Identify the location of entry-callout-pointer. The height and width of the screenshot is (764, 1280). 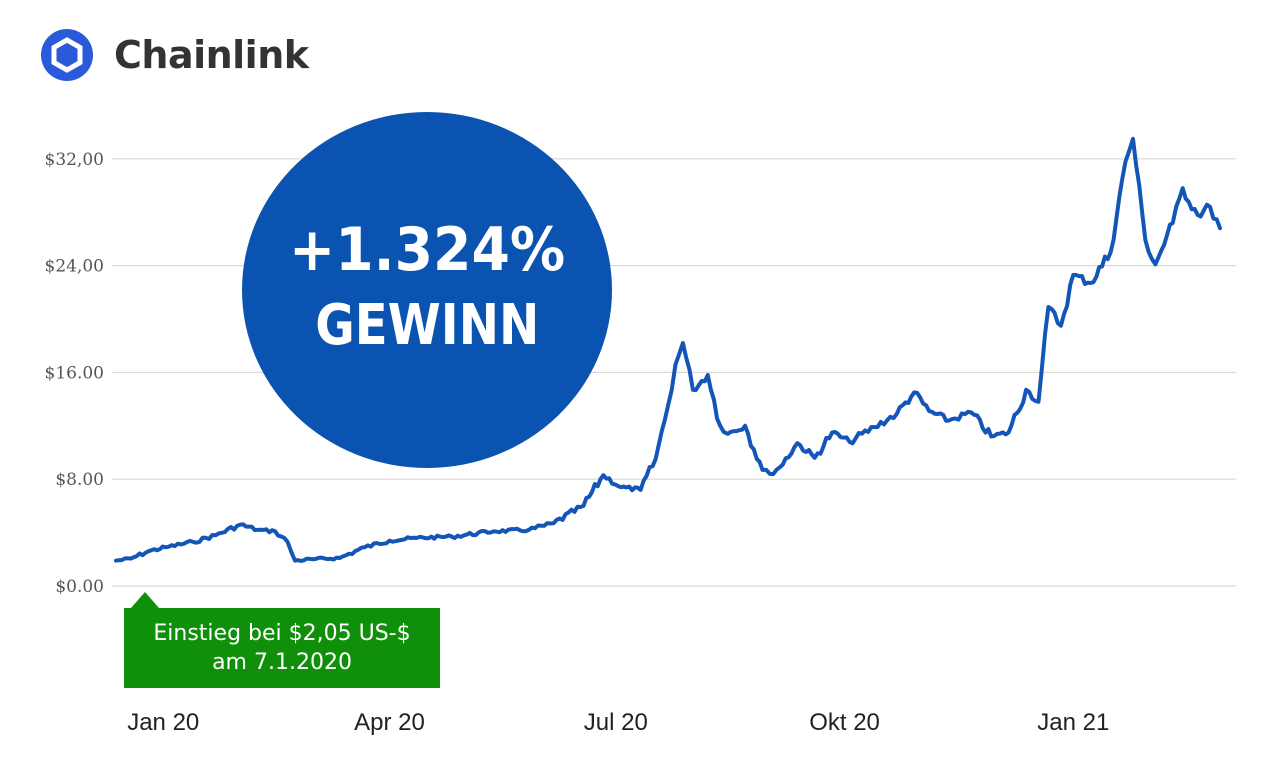
(145, 600).